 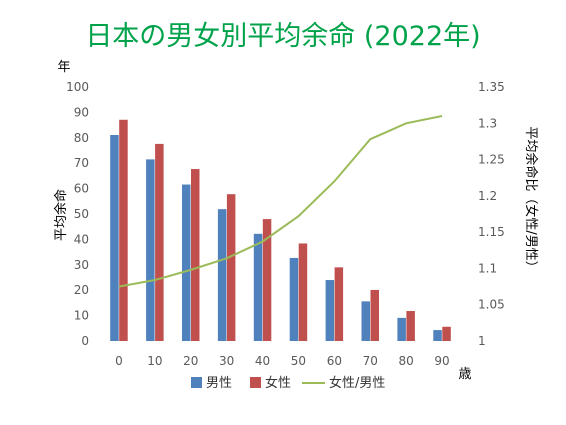 What do you see at coordinates (81, 214) in the screenshot?
I see `y-tick-label: 50` at bounding box center [81, 214].